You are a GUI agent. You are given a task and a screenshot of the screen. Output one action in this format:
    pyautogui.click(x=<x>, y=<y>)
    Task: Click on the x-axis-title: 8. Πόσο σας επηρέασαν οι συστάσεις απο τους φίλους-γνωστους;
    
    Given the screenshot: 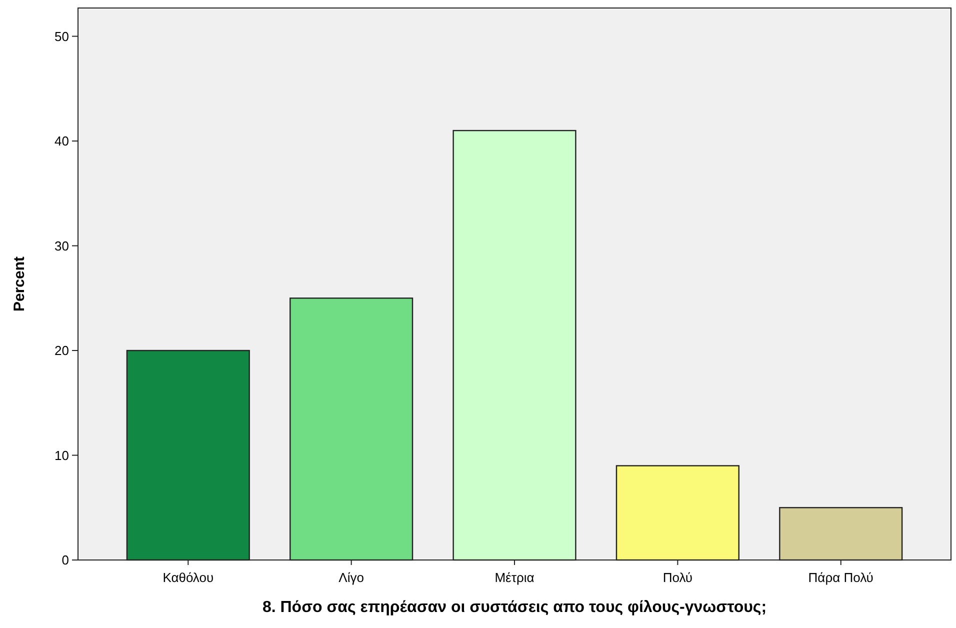 What is the action you would take?
    pyautogui.click(x=514, y=607)
    